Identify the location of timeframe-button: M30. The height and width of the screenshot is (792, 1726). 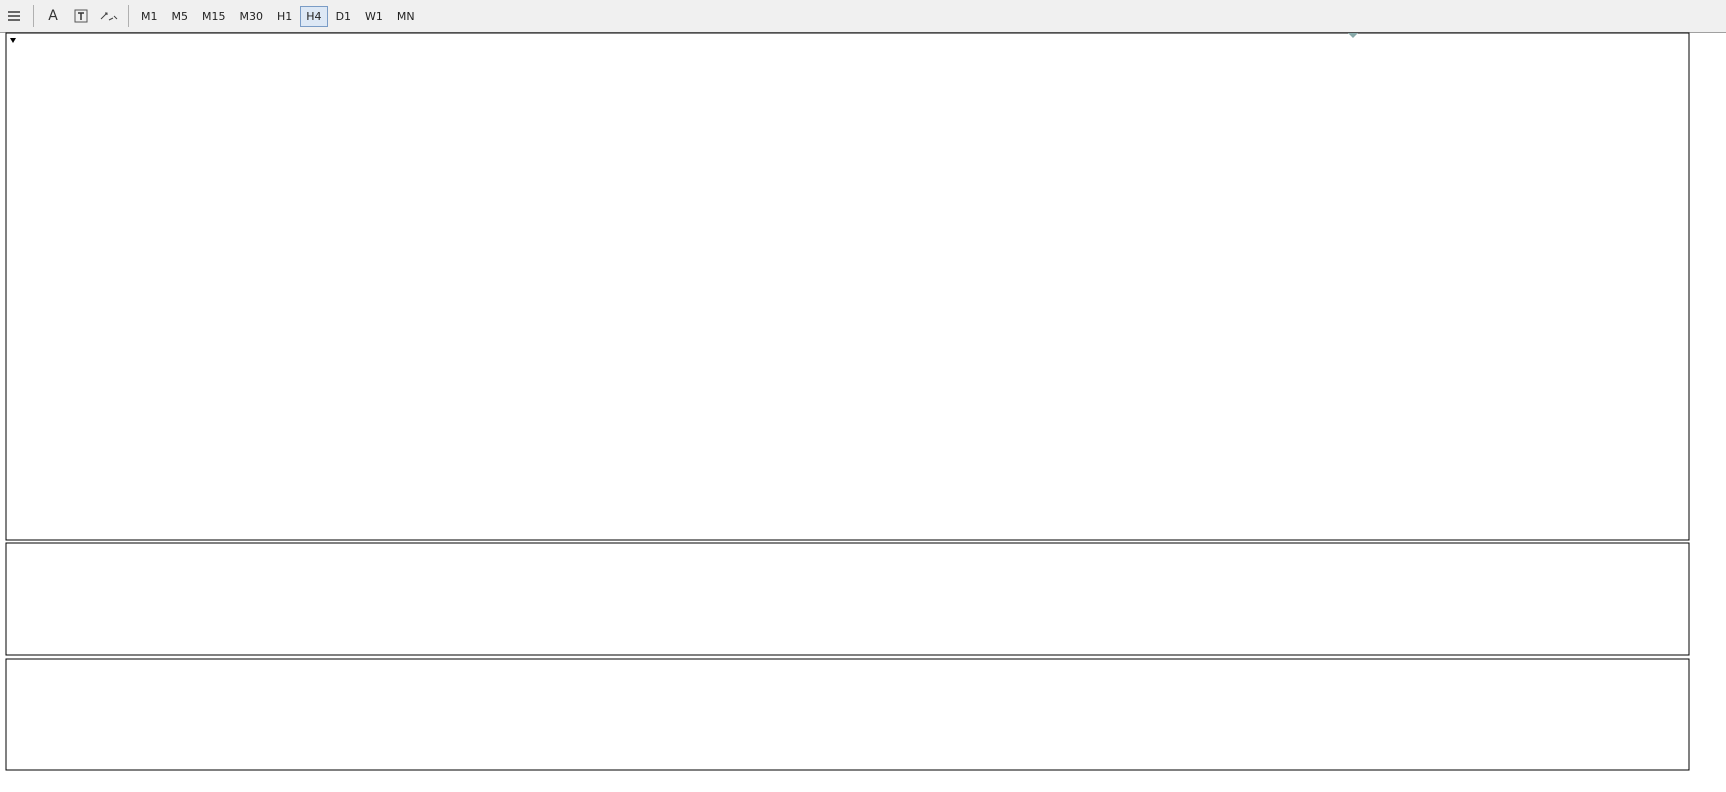
(251, 16).